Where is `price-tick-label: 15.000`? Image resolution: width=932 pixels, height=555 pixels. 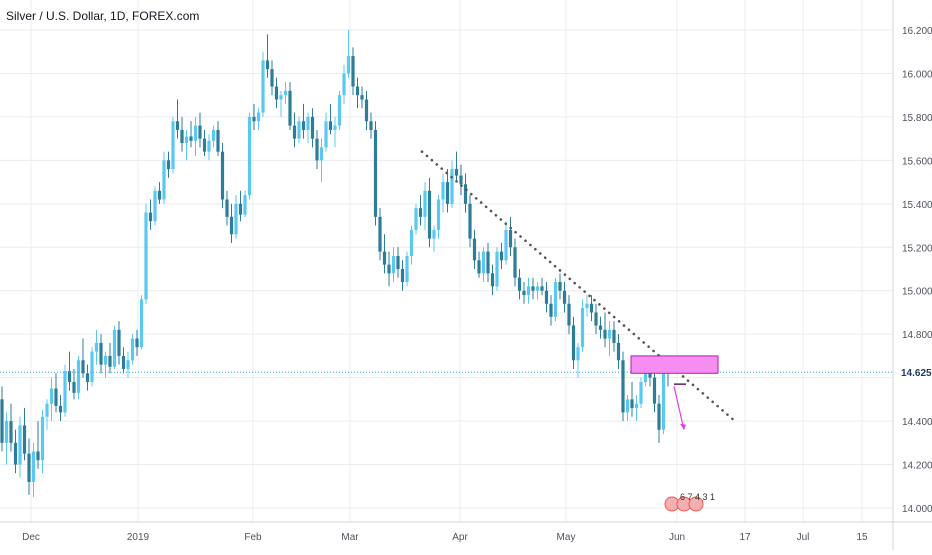 price-tick-label: 15.000 is located at coordinates (917, 292).